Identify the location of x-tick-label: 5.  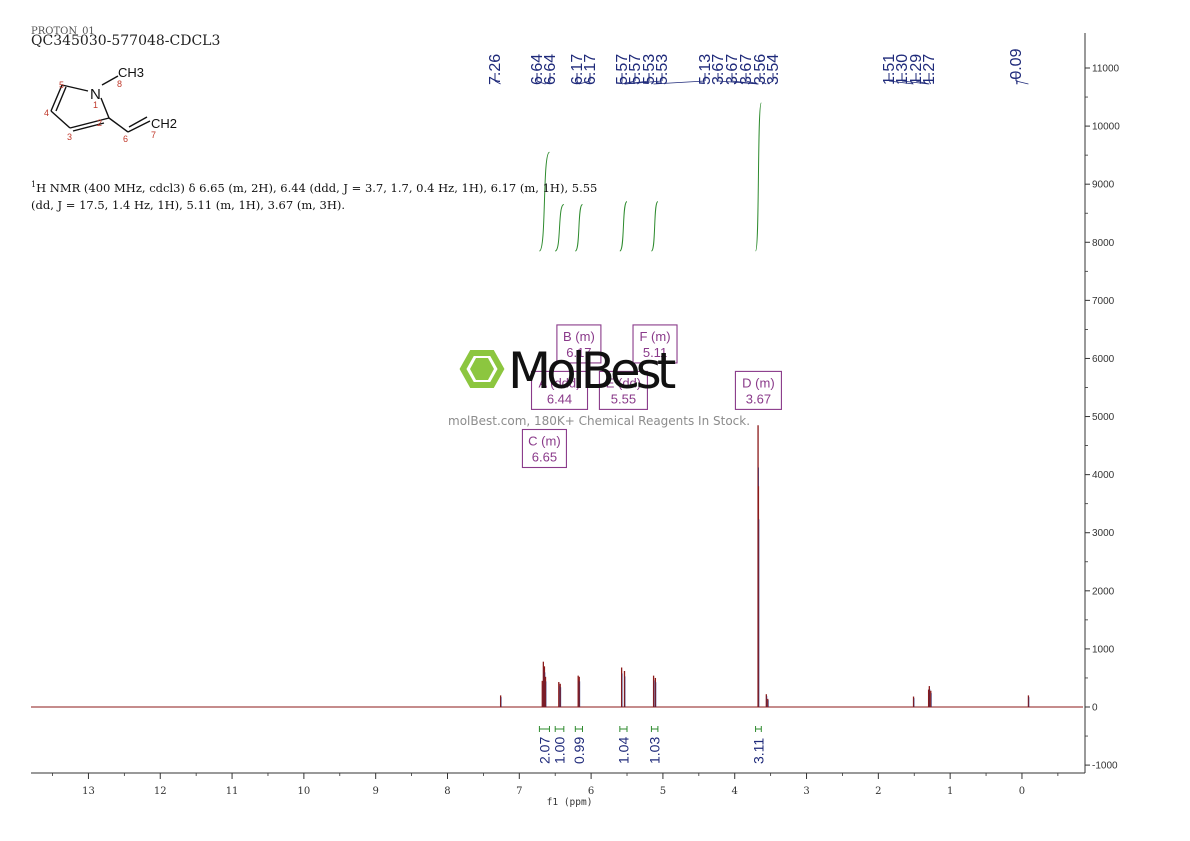
(663, 791).